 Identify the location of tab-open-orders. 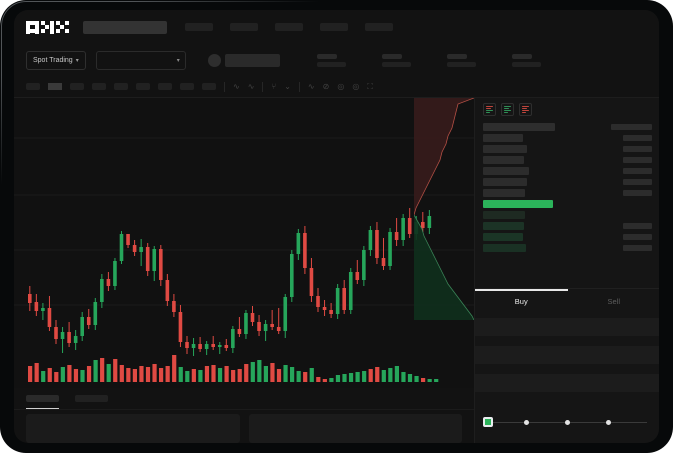
(42, 402).